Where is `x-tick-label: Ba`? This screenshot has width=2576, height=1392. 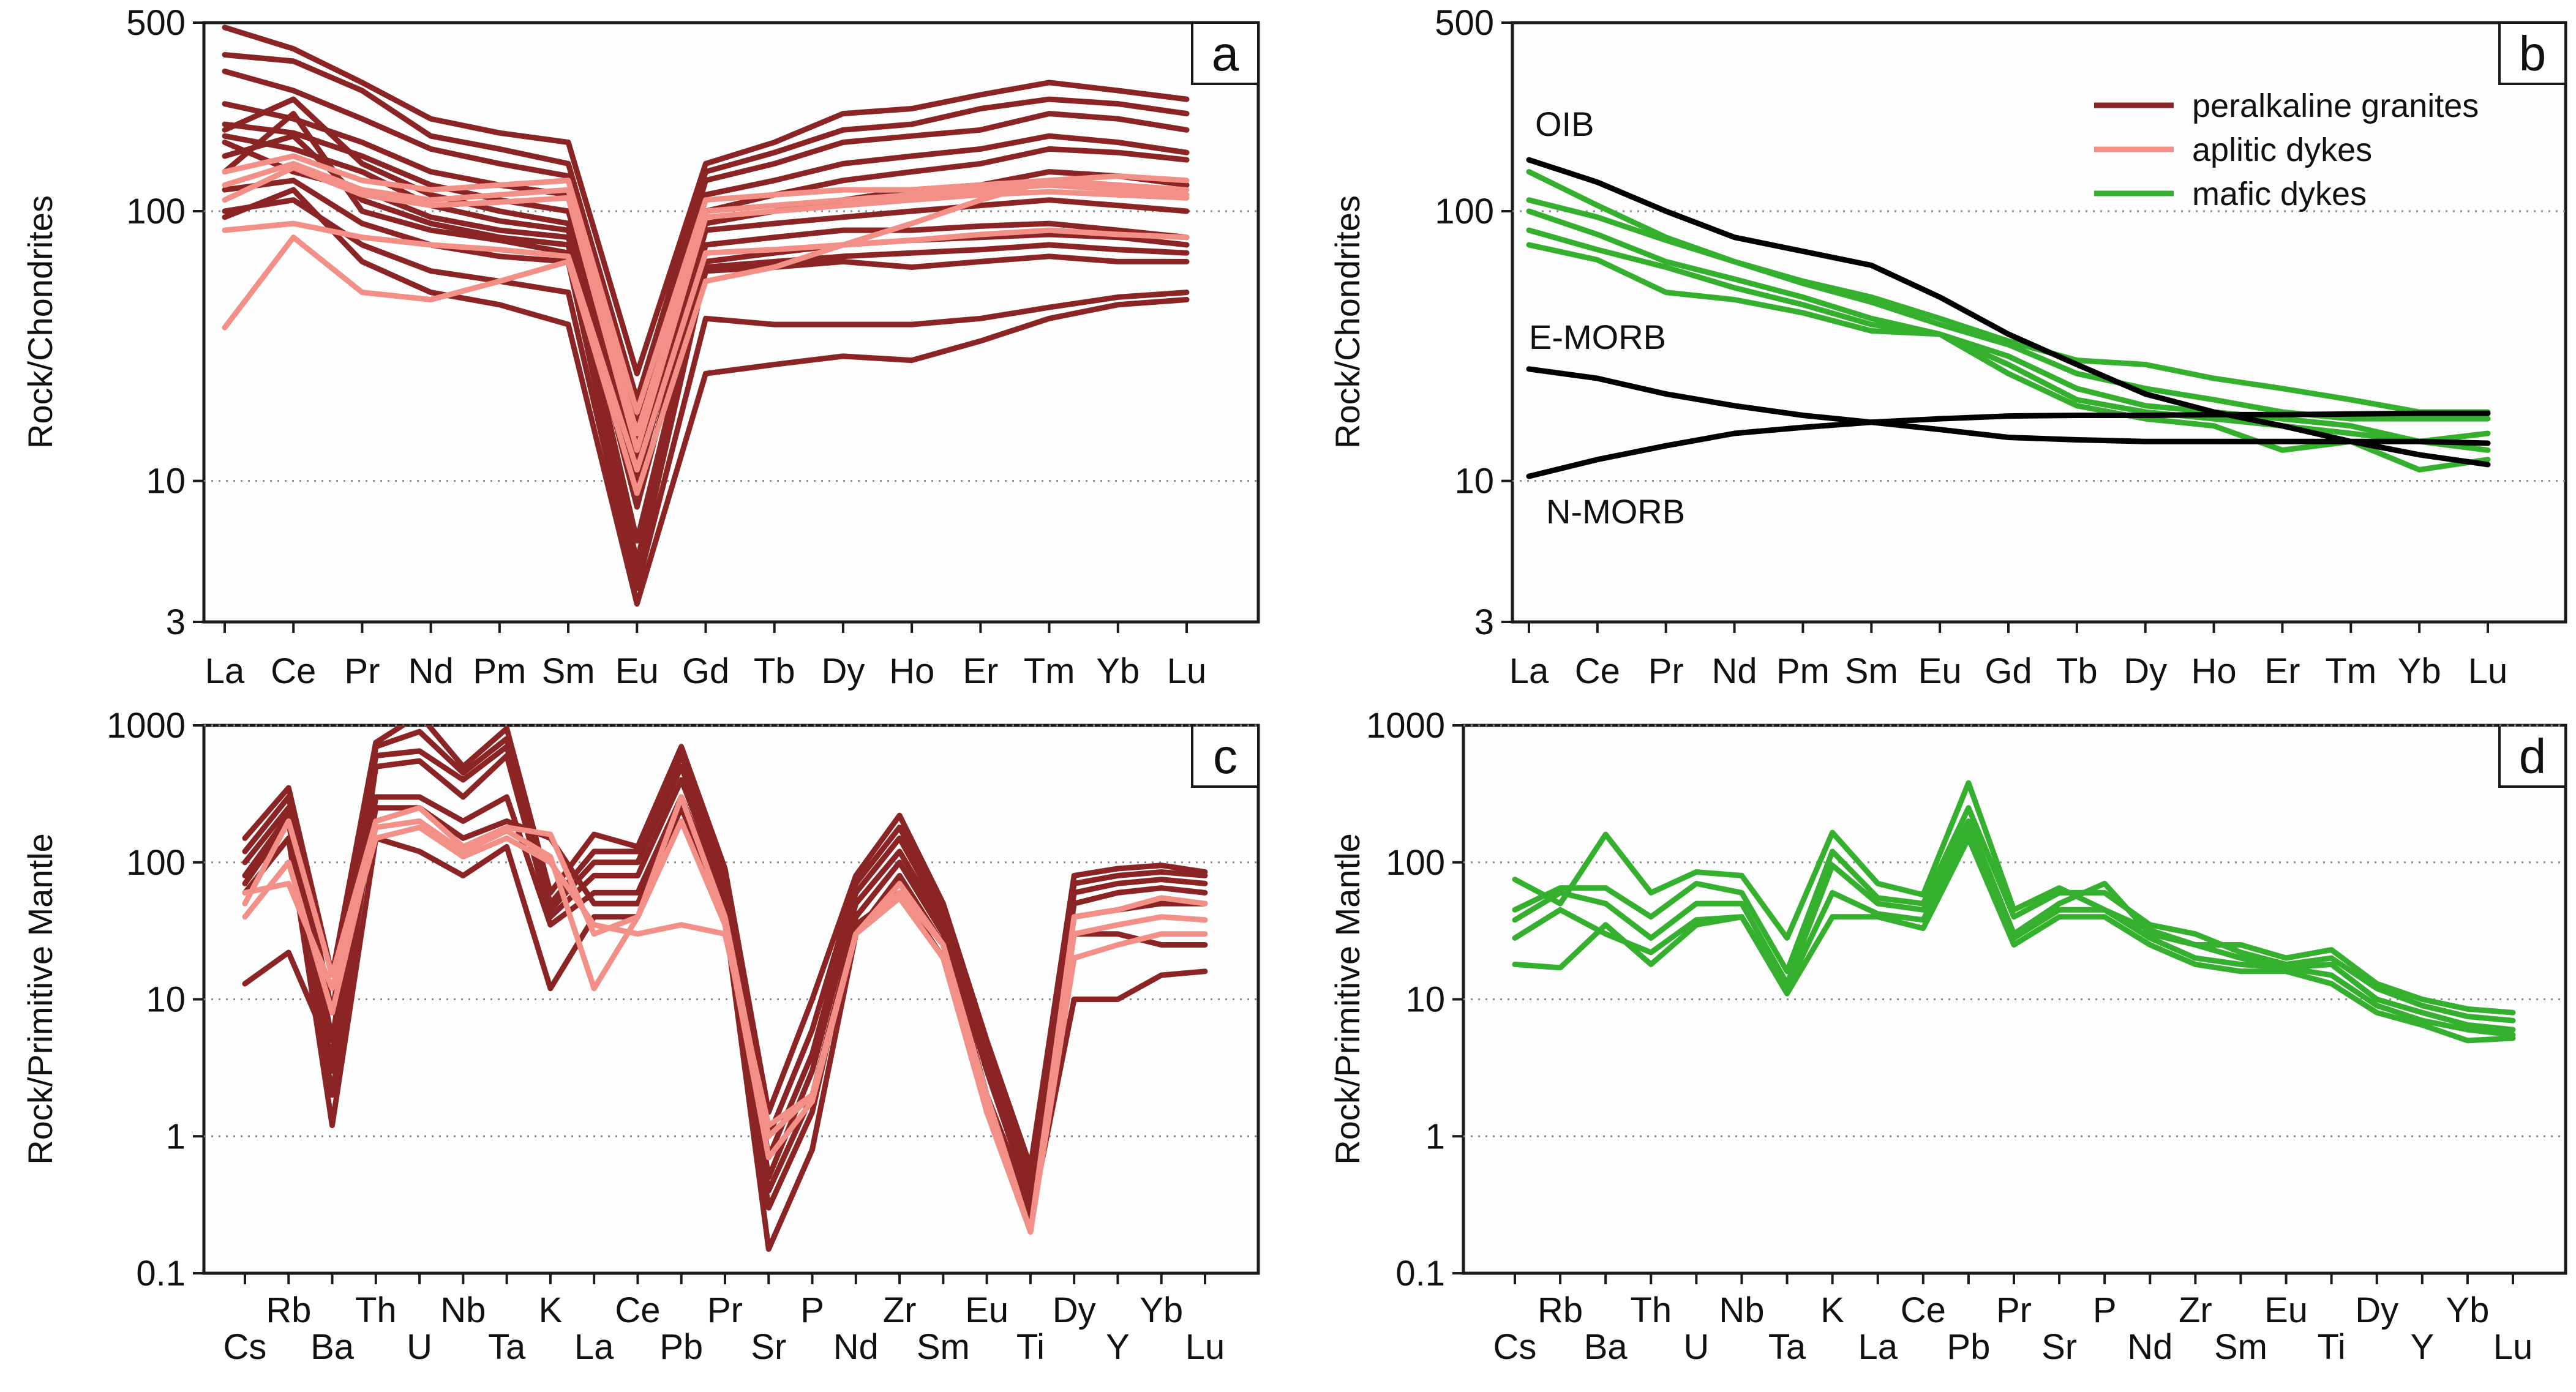 x-tick-label: Ba is located at coordinates (1606, 1347).